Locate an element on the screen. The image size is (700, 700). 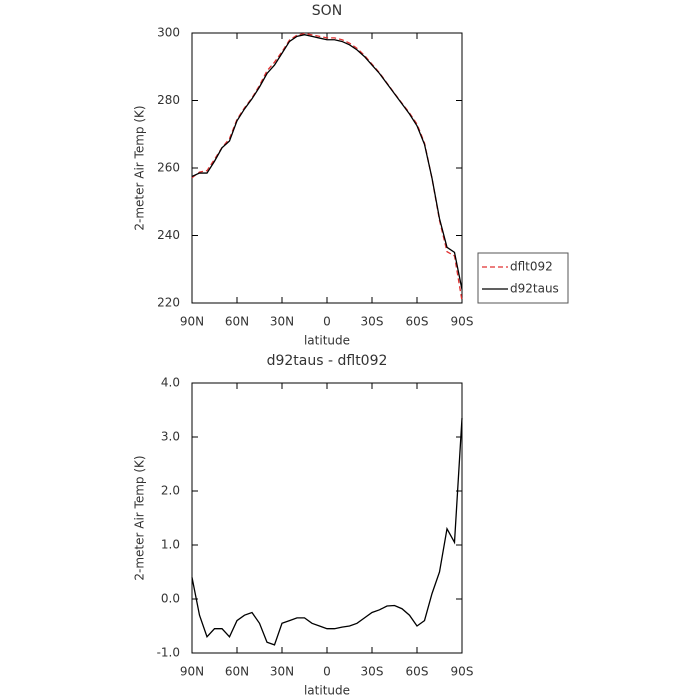
y-tick-label: 2.0 is located at coordinates (170, 491).